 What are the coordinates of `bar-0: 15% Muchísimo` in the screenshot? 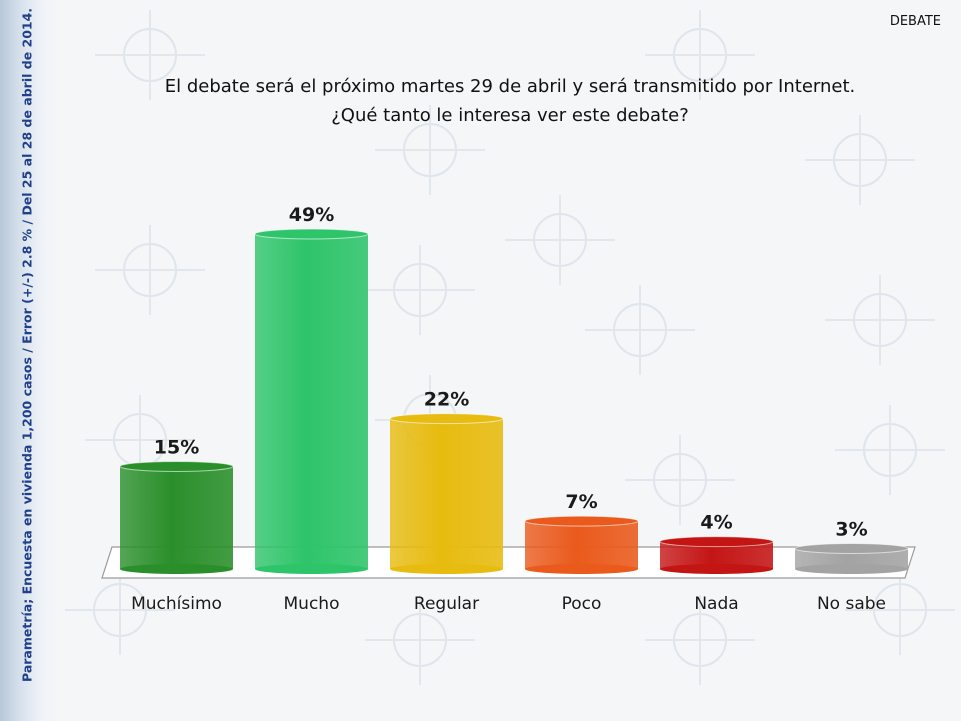 It's located at (176, 525).